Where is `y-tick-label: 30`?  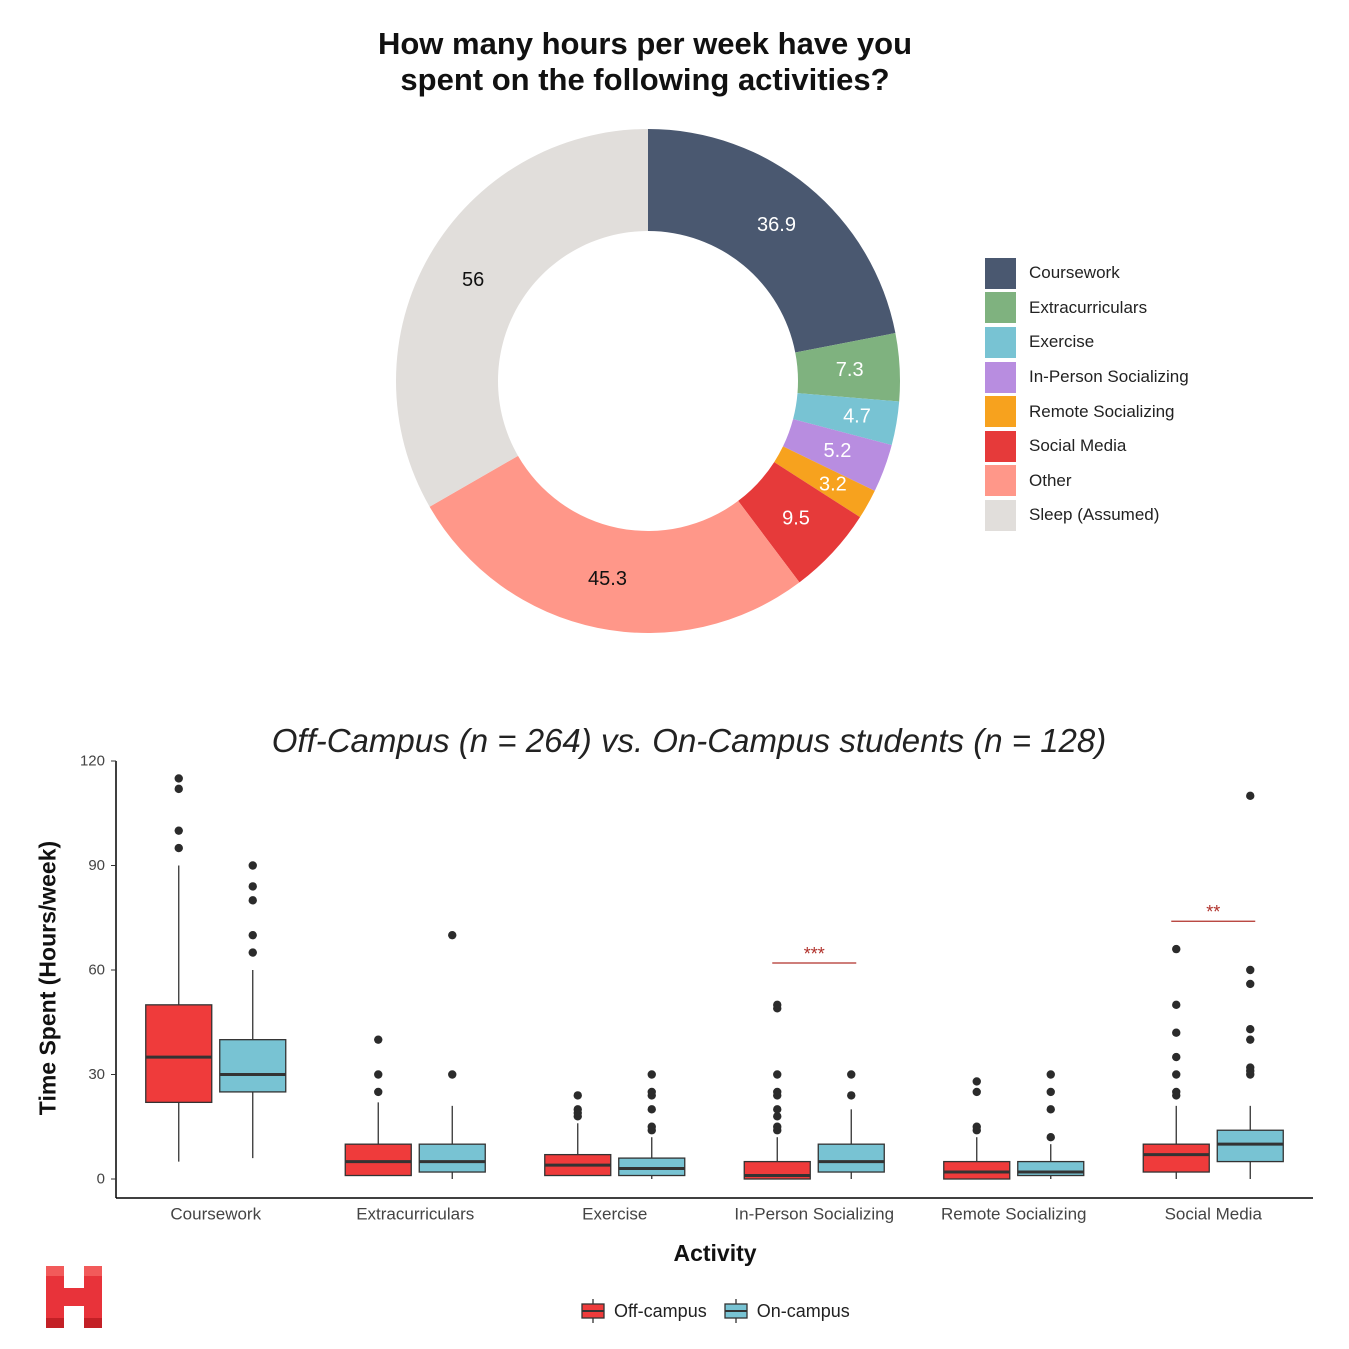
y-tick-label: 30 is located at coordinates (96, 1074).